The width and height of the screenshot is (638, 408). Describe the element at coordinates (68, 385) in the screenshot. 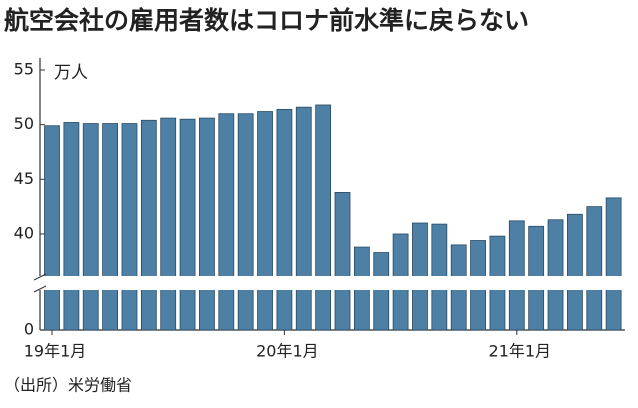

I see `source: （出所）米労働省` at that location.